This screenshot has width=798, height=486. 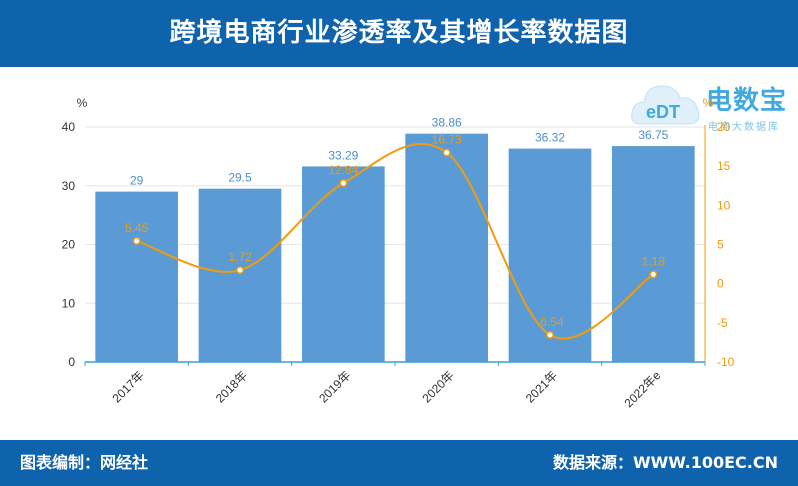 I want to click on header-bar: 跨境电商行业渗透率及其增长率数据图, so click(x=399, y=33).